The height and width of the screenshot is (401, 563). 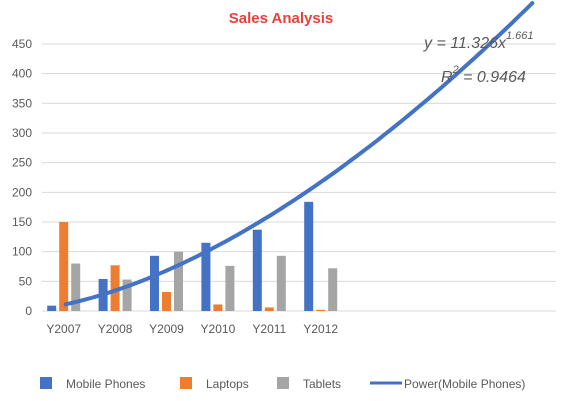 I want to click on trendline-equation-text: y = 11.326x1.661, so click(x=478, y=41).